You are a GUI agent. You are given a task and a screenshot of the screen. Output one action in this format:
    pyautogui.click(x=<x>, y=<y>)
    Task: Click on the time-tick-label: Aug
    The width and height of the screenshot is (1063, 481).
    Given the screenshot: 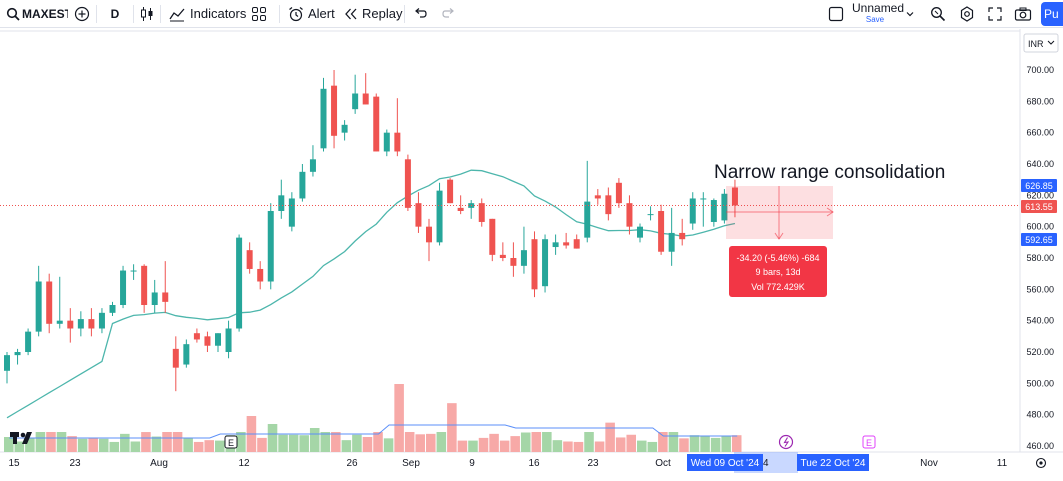 What is the action you would take?
    pyautogui.click(x=159, y=463)
    